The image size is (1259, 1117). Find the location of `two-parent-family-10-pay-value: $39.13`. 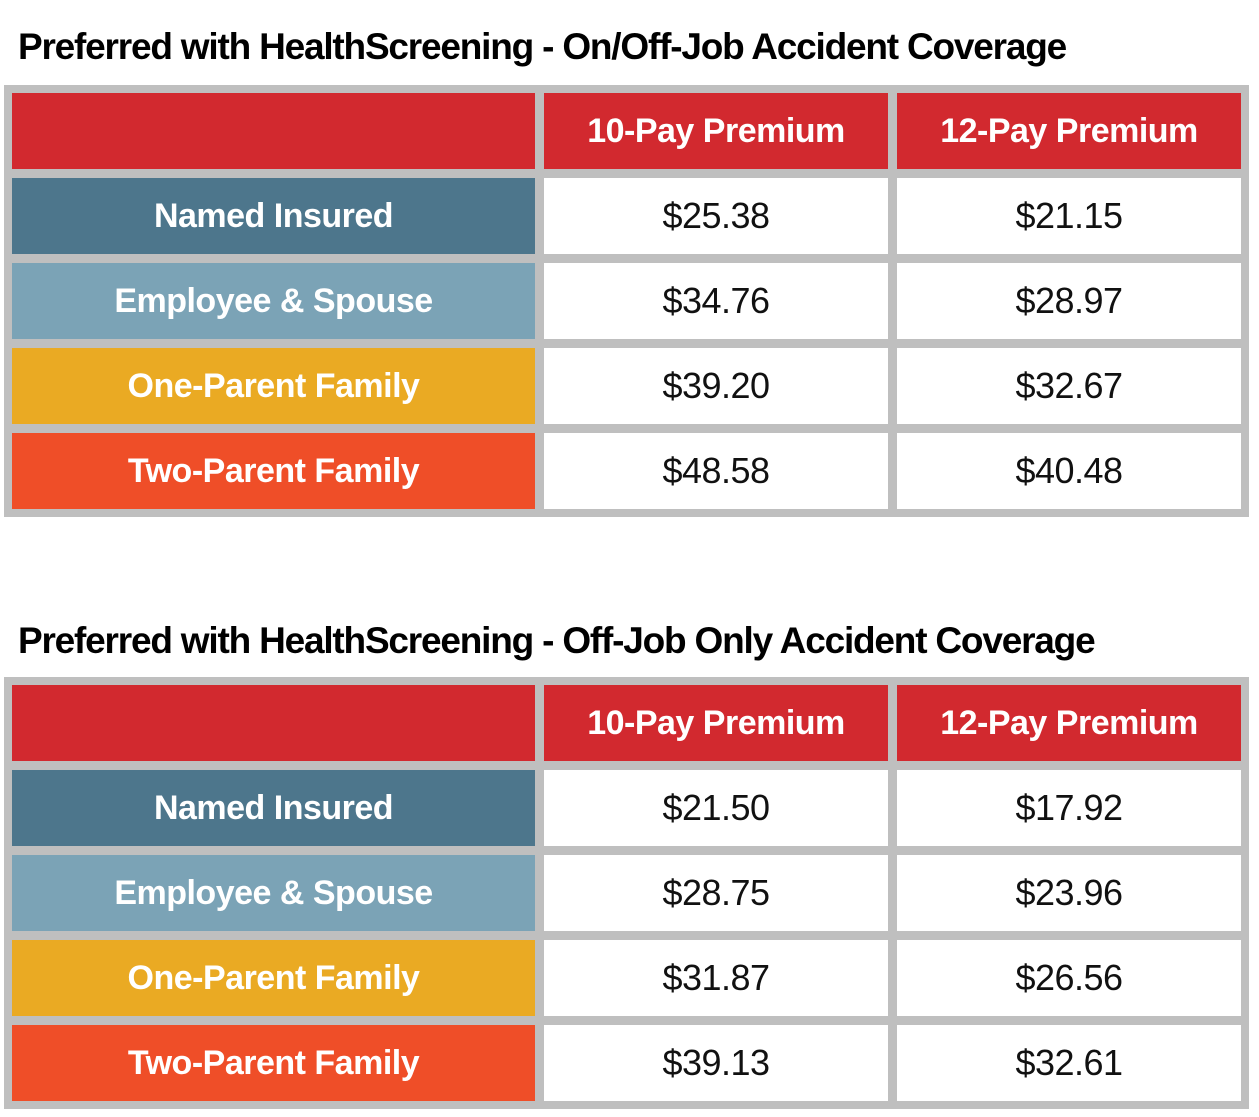

two-parent-family-10-pay-value: $39.13 is located at coordinates (716, 1063).